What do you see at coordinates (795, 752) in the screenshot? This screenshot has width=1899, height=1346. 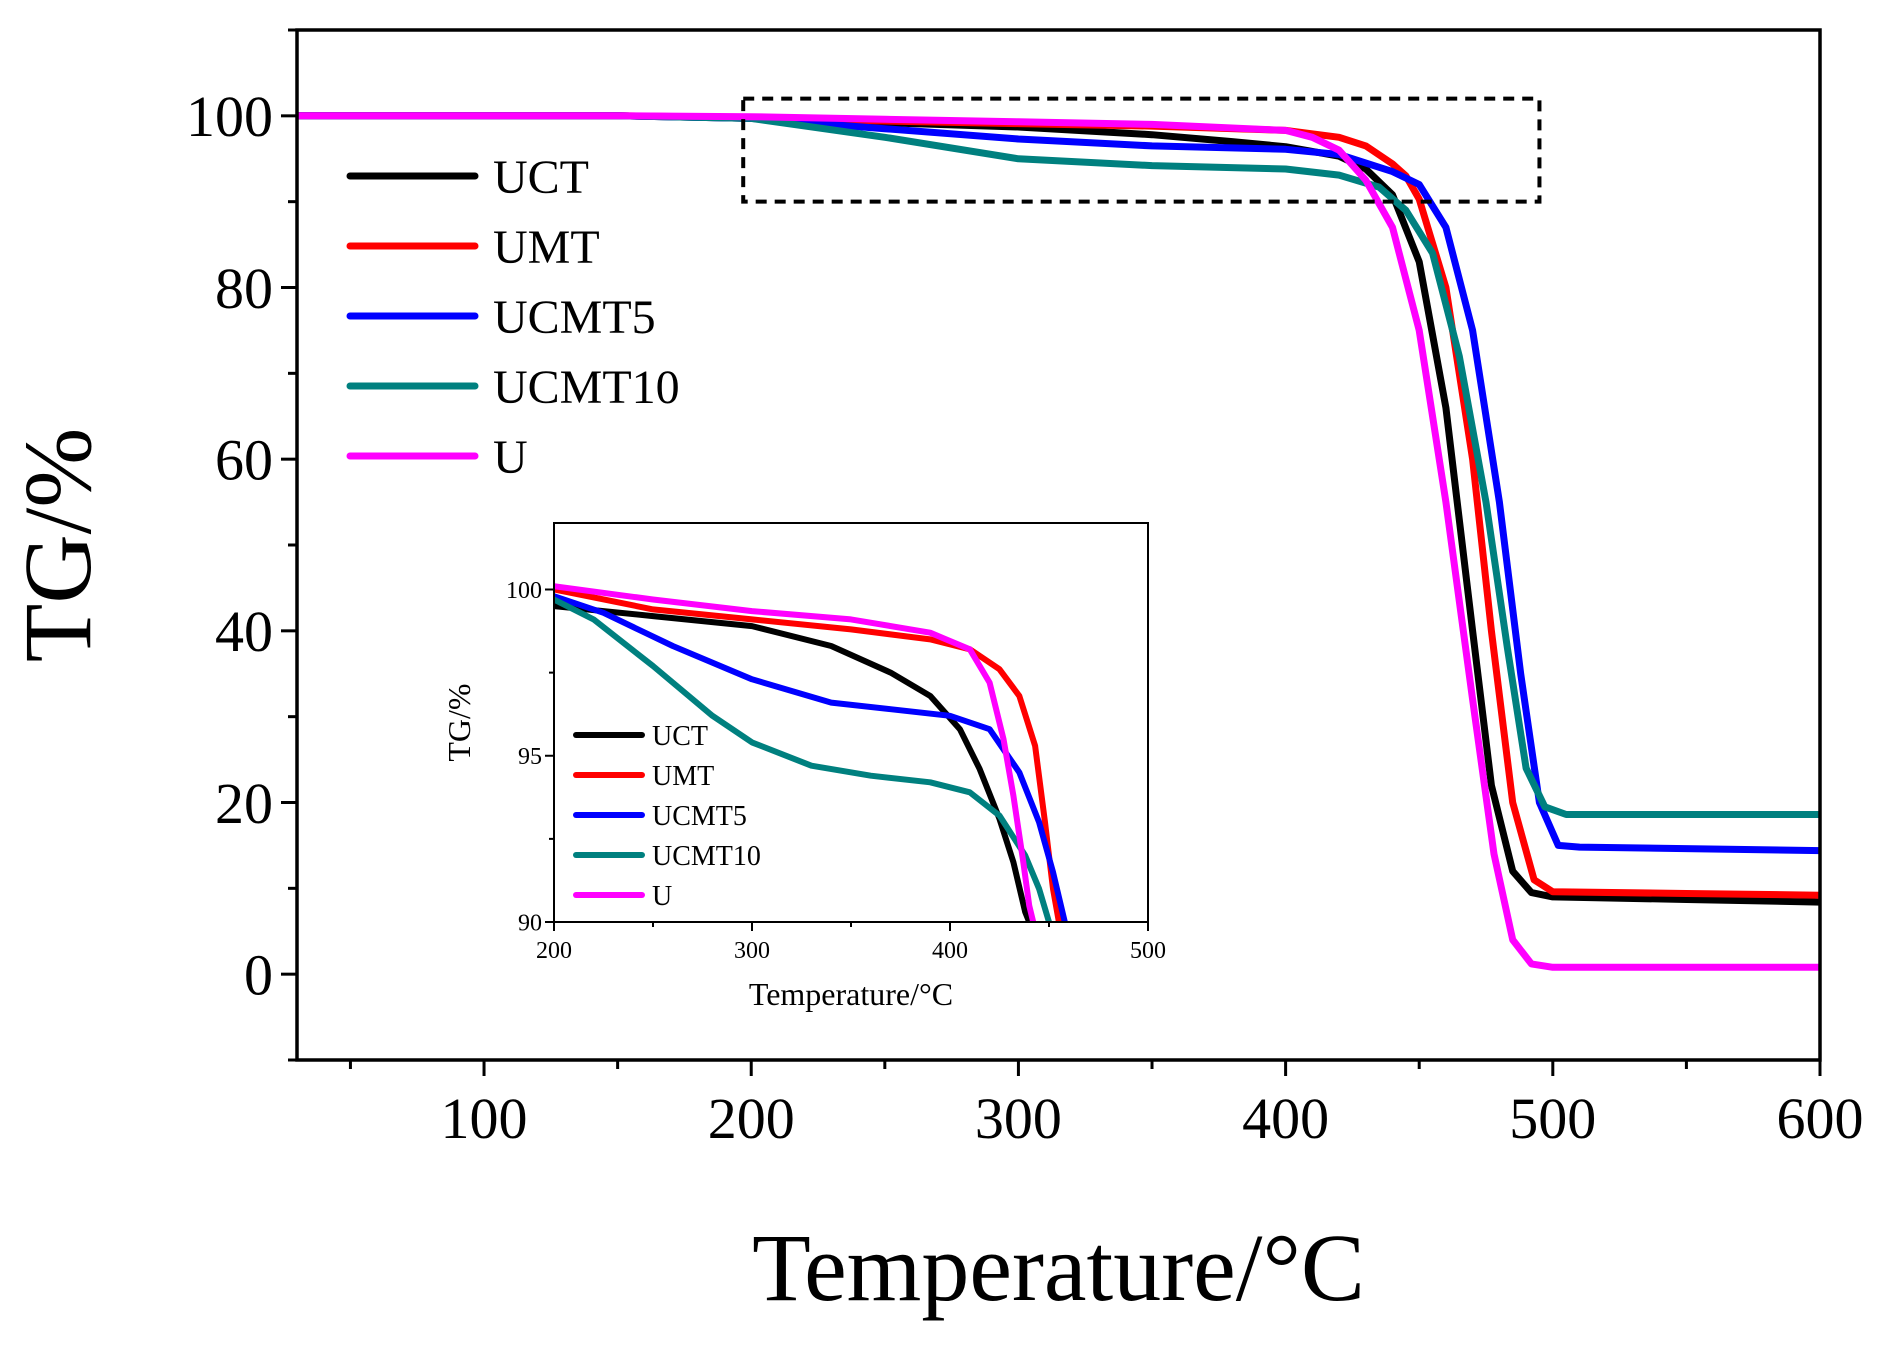 I see `series-line-u` at bounding box center [795, 752].